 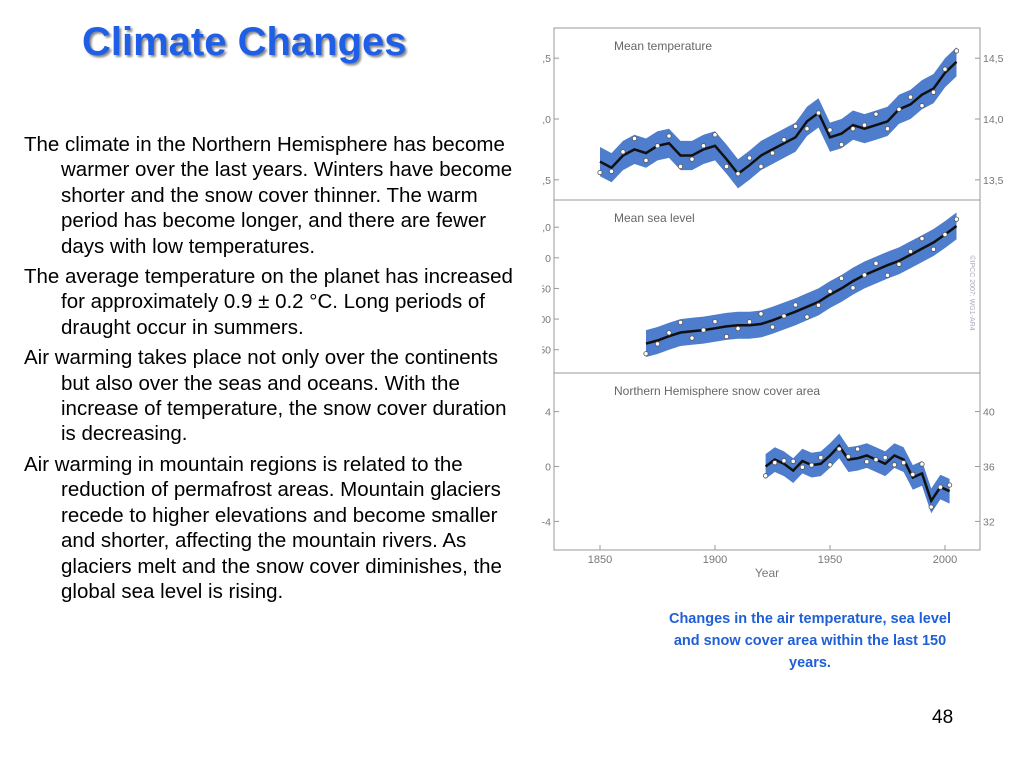 I want to click on page-number: 48, so click(x=943, y=717).